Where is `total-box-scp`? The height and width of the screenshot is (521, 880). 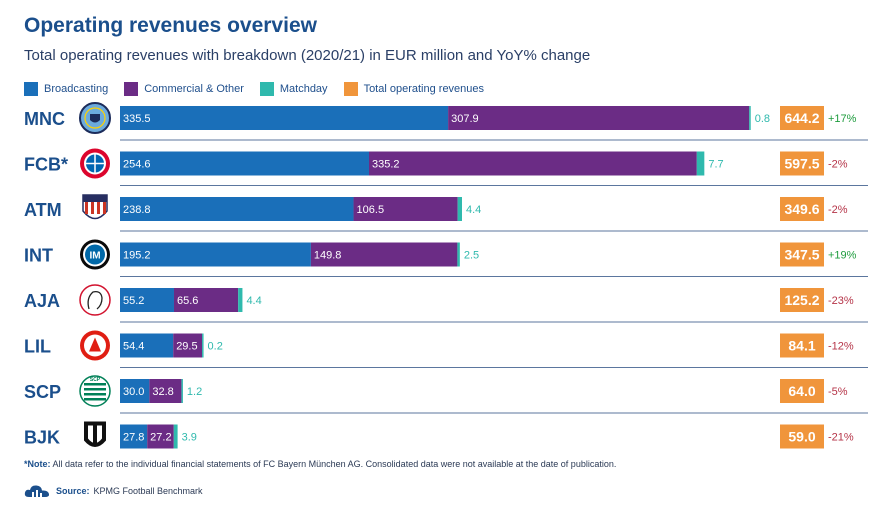
total-box-scp is located at coordinates (802, 391).